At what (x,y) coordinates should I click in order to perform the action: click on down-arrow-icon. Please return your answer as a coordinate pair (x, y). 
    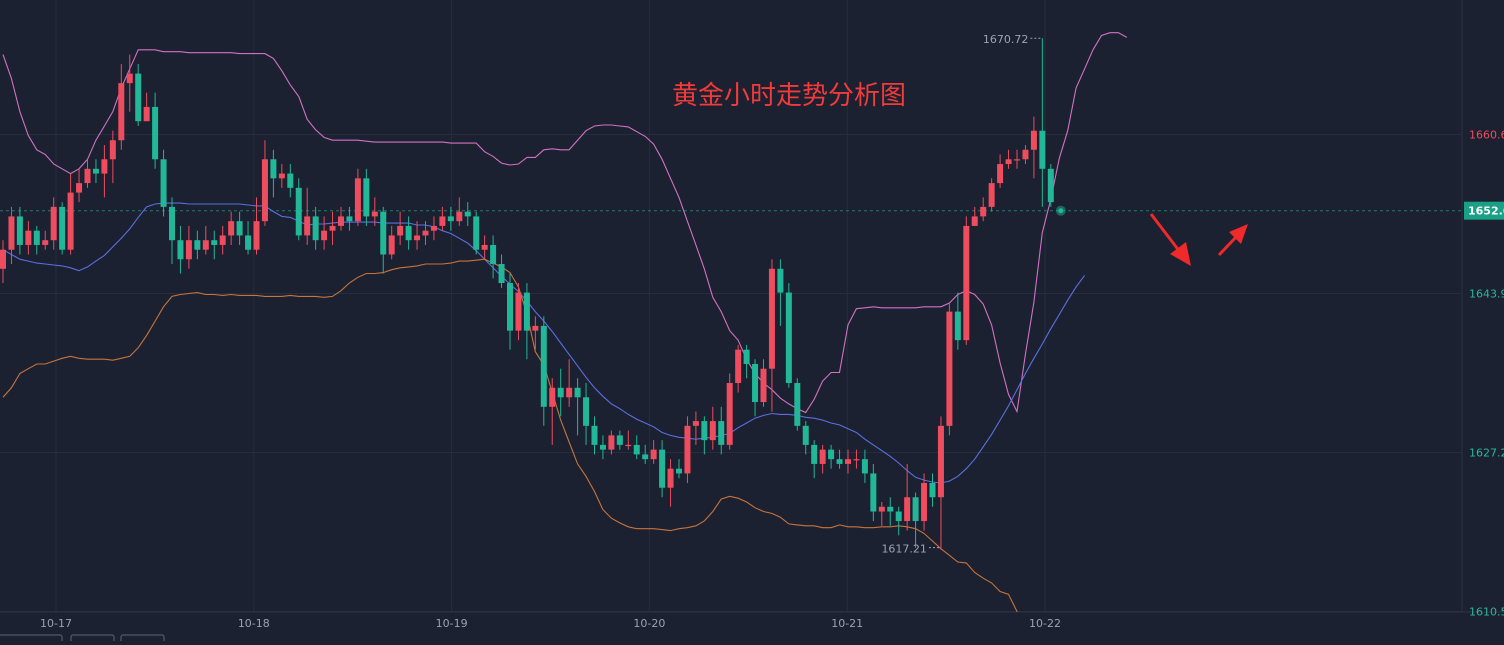
    Looking at the image, I should click on (1170, 239).